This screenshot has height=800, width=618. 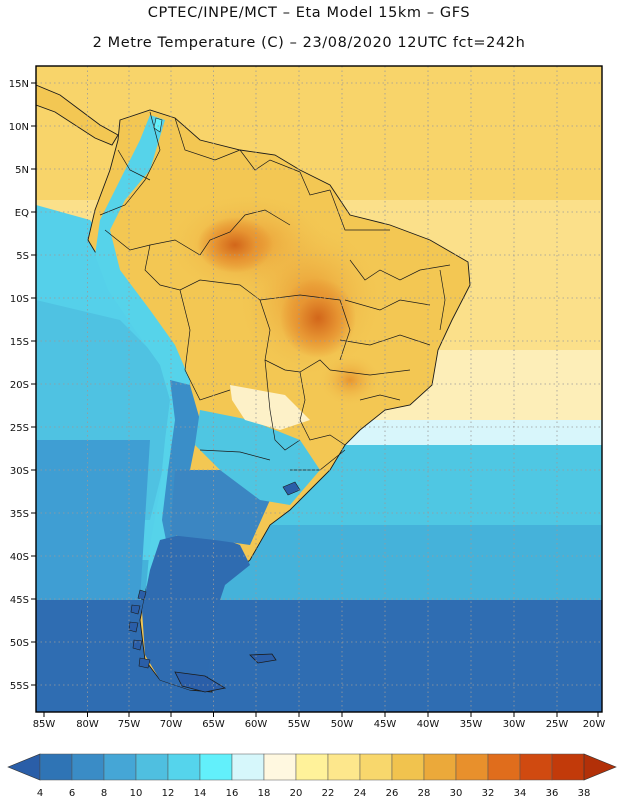 What do you see at coordinates (309, 13) in the screenshot?
I see `map-title-line-1: CPTEC/INPE/MCT – Eta Model 15km – GFS` at bounding box center [309, 13].